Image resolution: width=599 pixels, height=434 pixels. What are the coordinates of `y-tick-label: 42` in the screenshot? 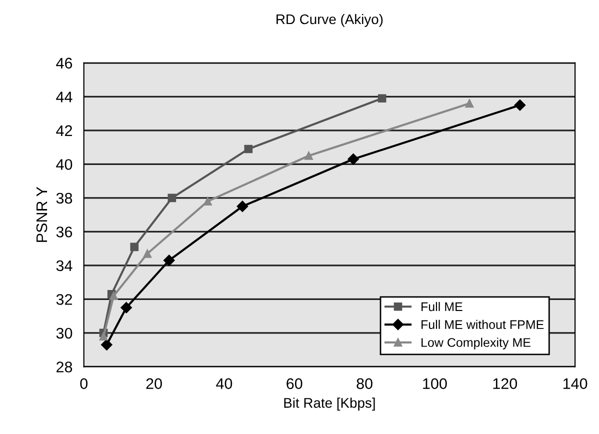 It's located at (64, 130).